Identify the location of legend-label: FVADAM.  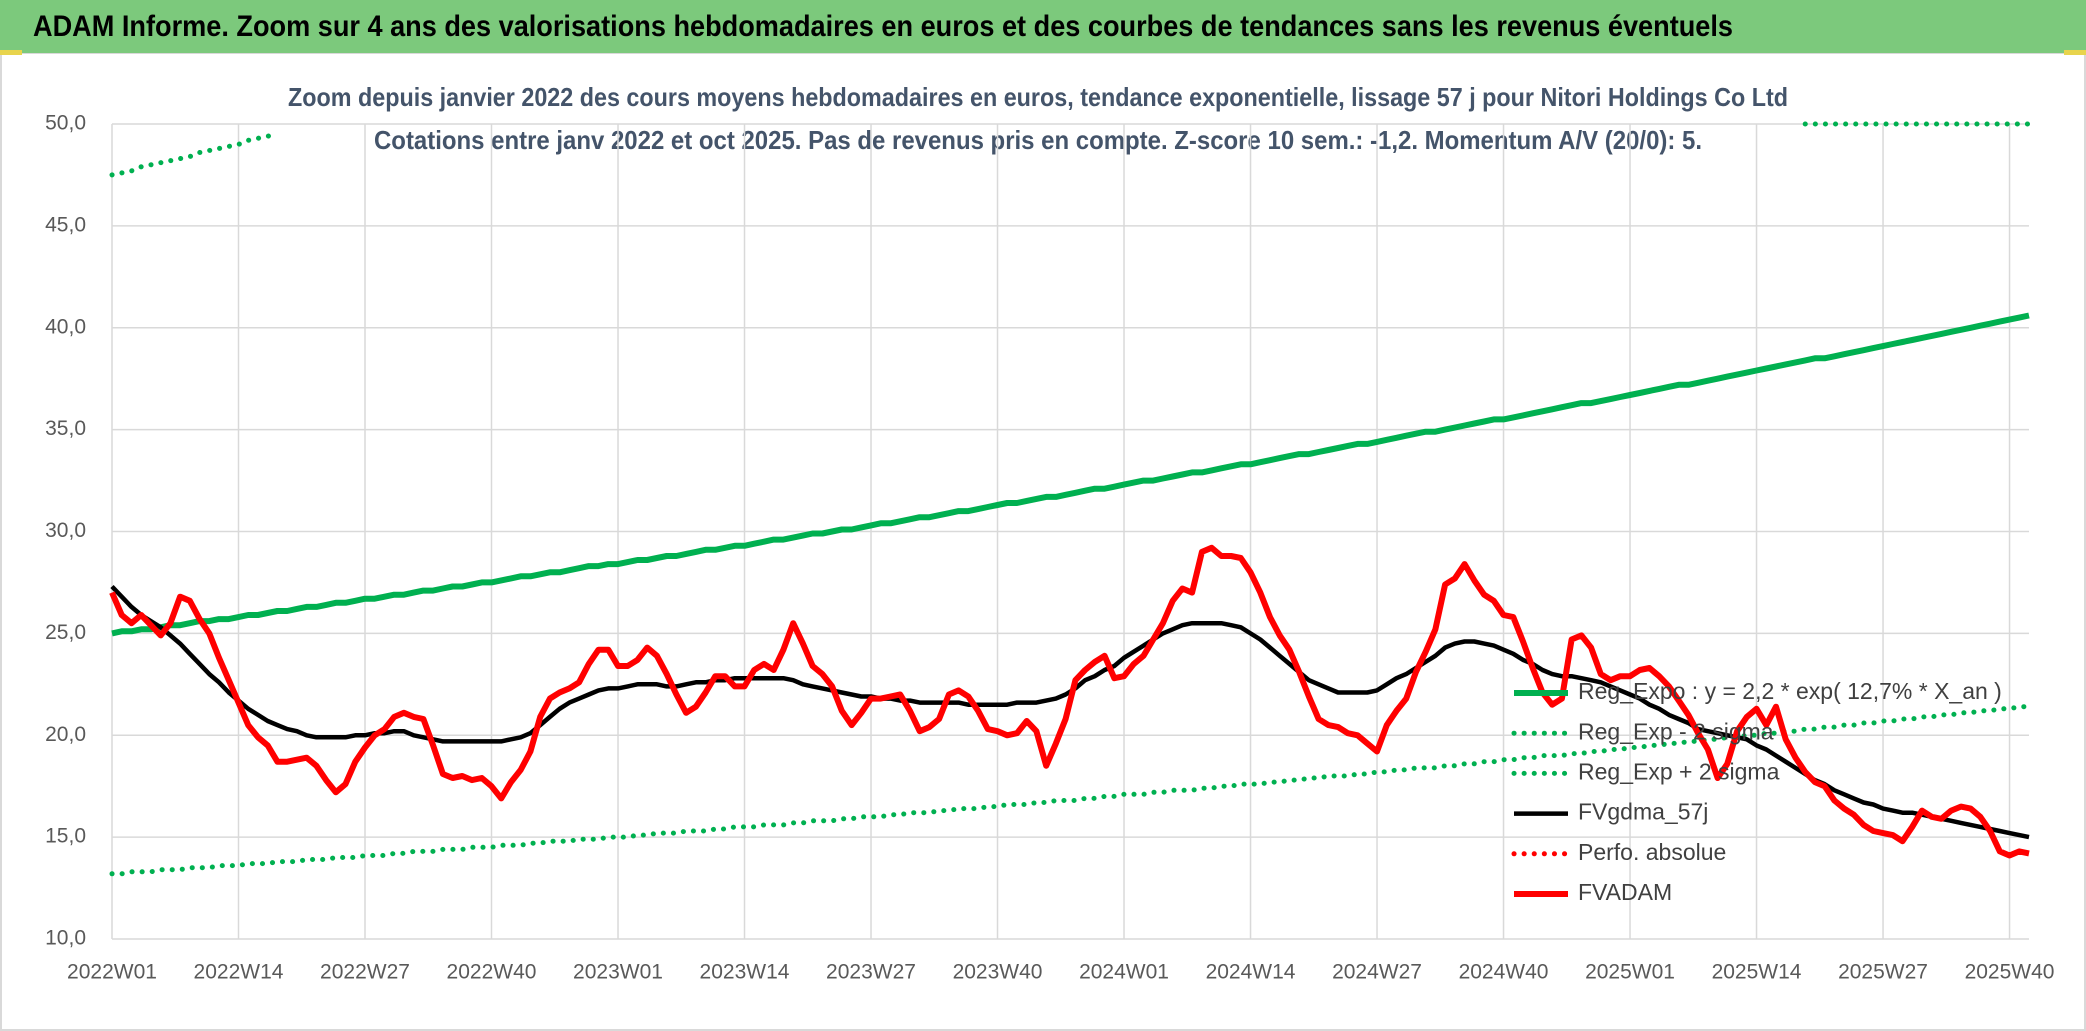
(1625, 892).